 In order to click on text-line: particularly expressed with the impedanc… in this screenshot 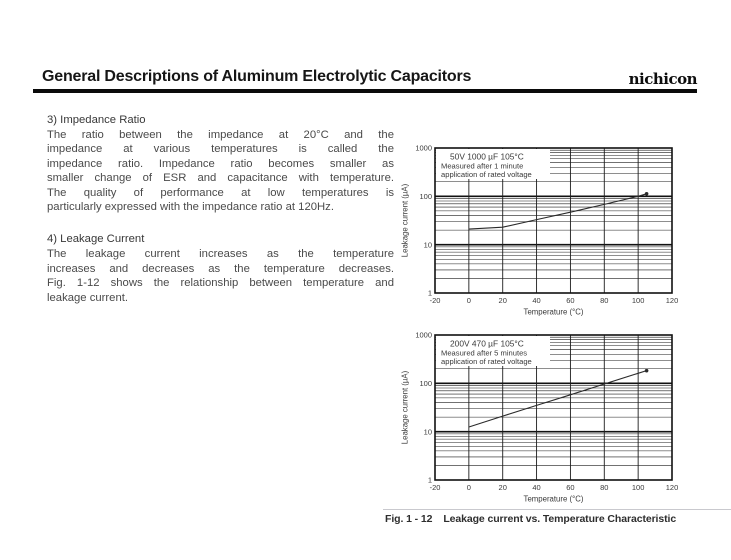, I will do `click(190, 207)`.